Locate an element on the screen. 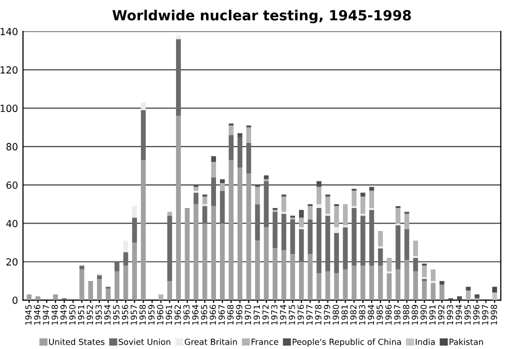 Image resolution: width=511 pixels, height=349 pixels. x-tick-label: 1993 is located at coordinates (450, 314).